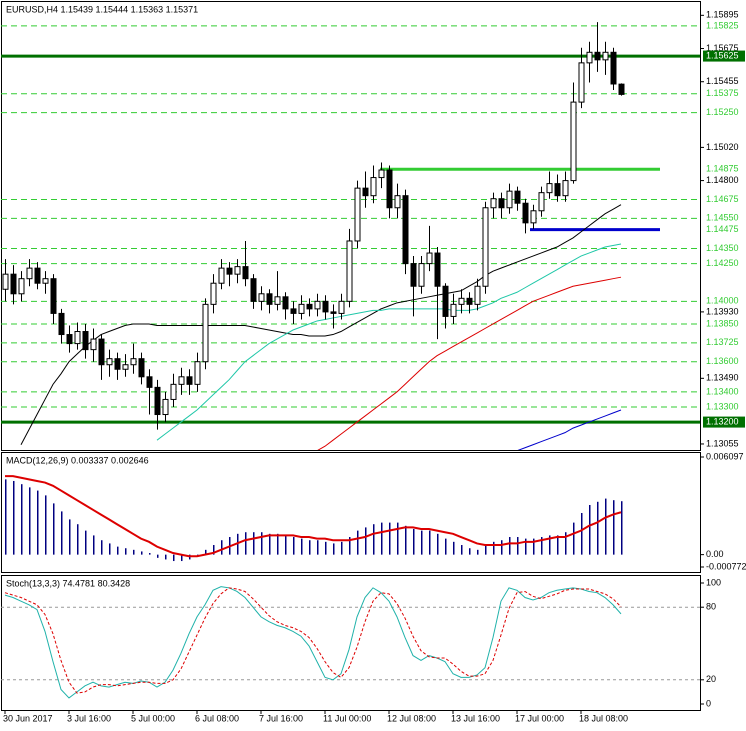 The height and width of the screenshot is (731, 746). I want to click on level-label: 1.13400, so click(722, 391).